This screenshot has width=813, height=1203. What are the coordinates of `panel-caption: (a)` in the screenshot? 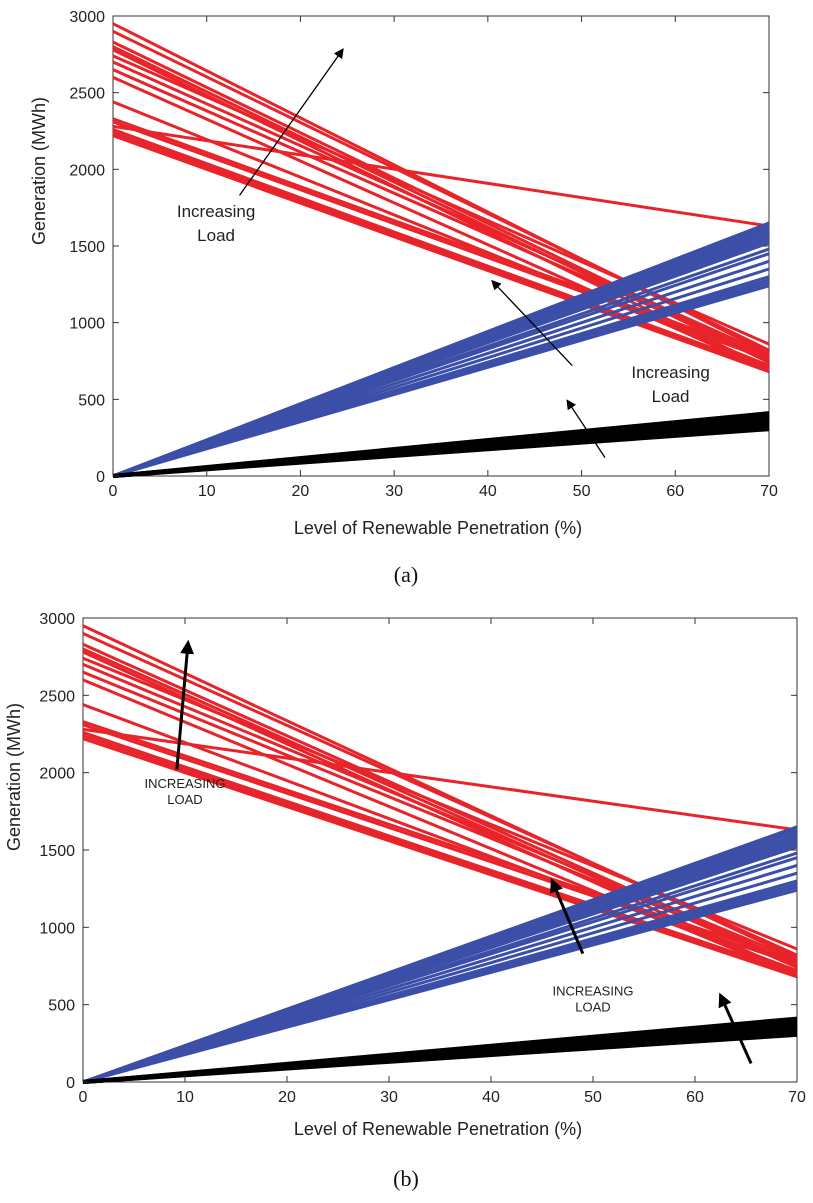 It's located at (406, 574).